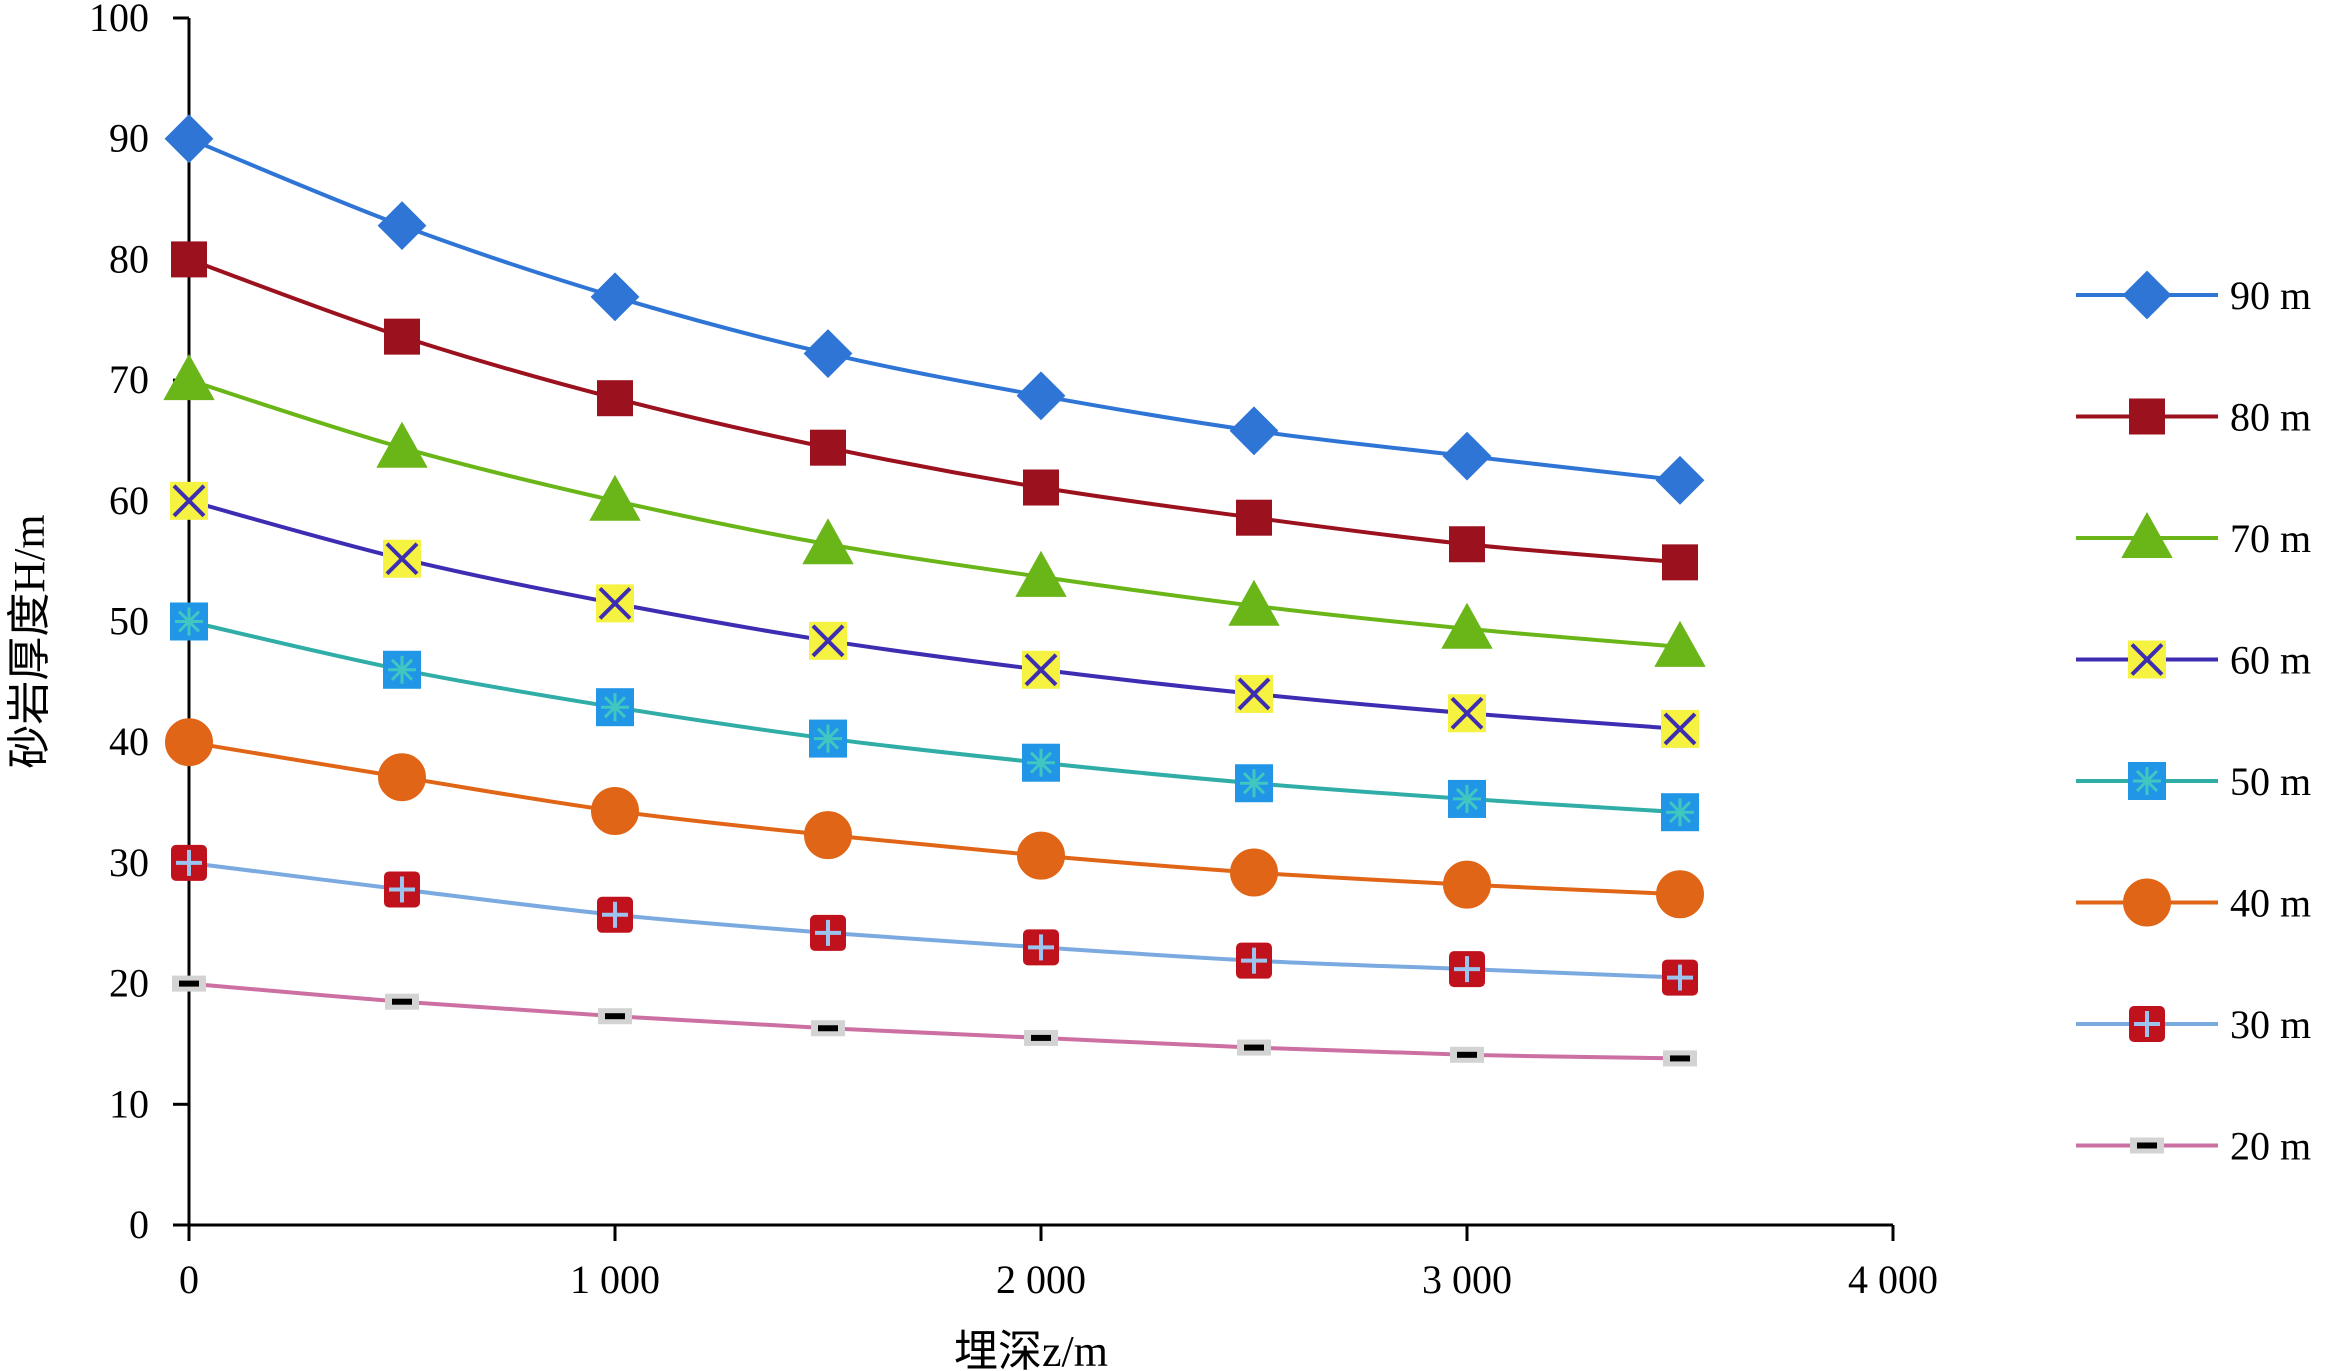  What do you see at coordinates (2270, 903) in the screenshot?
I see `legend-label: 40 m` at bounding box center [2270, 903].